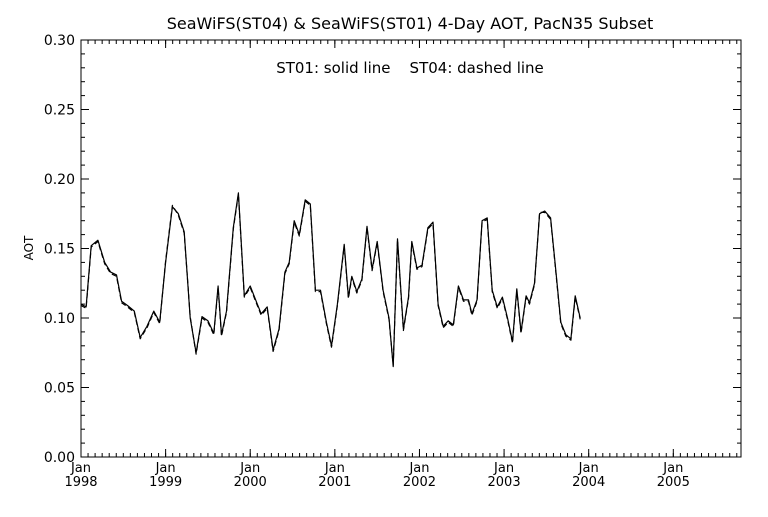 This screenshot has height=517, width=768. I want to click on x-tick-year-label: 2005, so click(673, 482).